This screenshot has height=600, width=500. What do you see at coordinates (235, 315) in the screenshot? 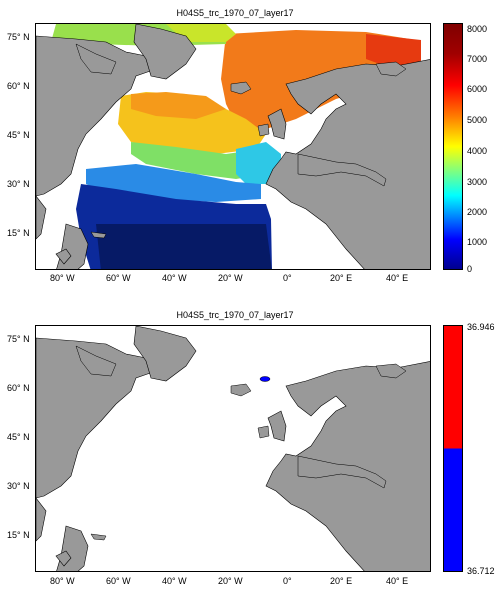
I see `map-title-bottom: H04S5_trc_1970_07_layer17` at bounding box center [235, 315].